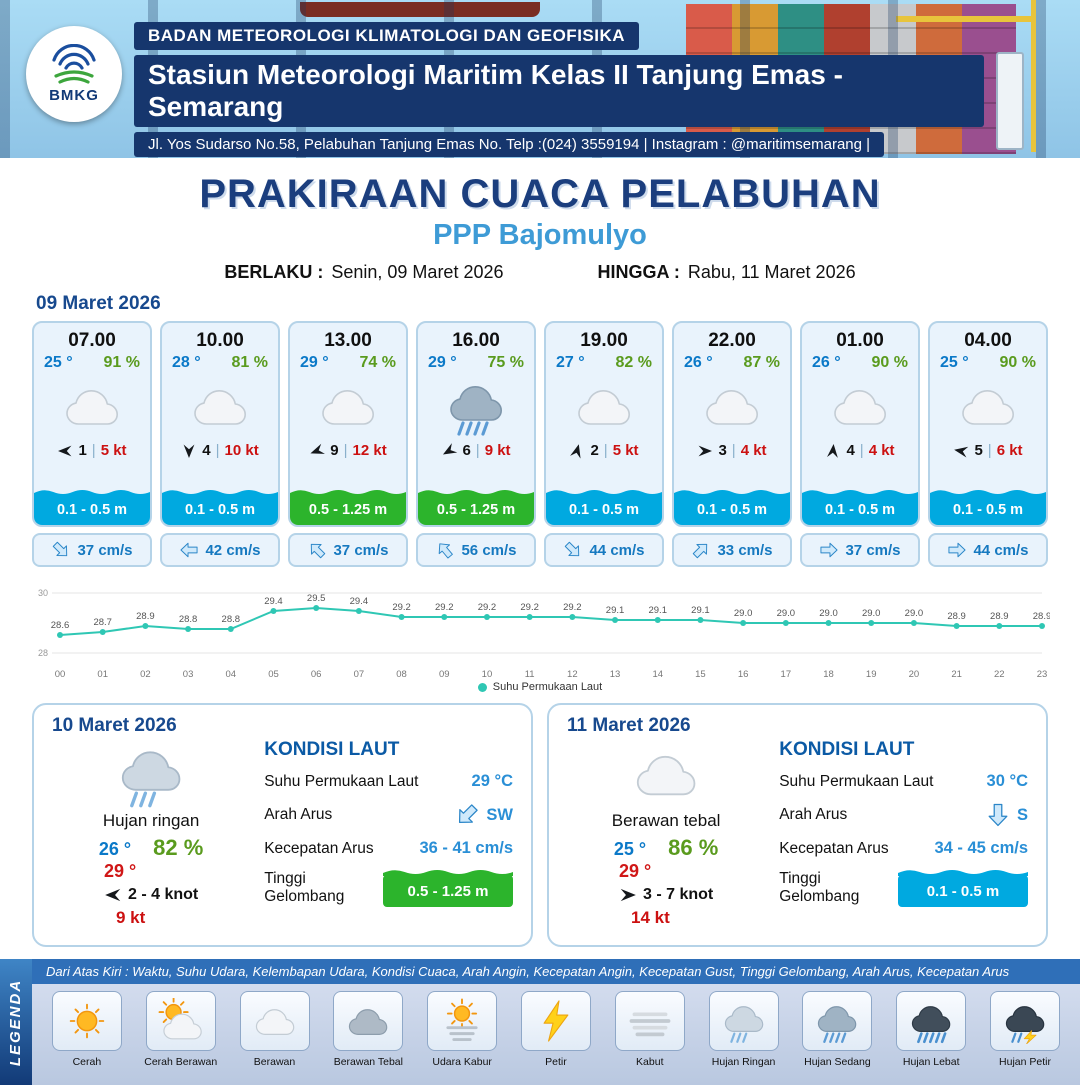 This screenshot has width=1080, height=1085. I want to click on forecast-time: 07.00, so click(92, 340).